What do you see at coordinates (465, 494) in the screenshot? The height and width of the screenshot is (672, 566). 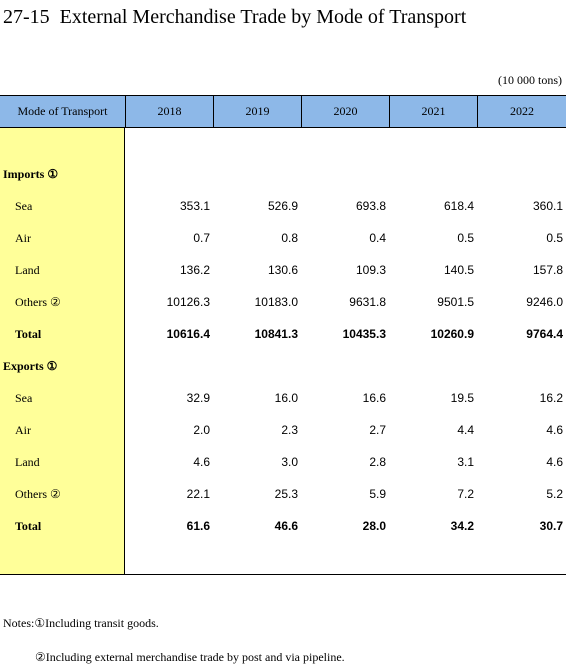 I see `cell: 7.2` at bounding box center [465, 494].